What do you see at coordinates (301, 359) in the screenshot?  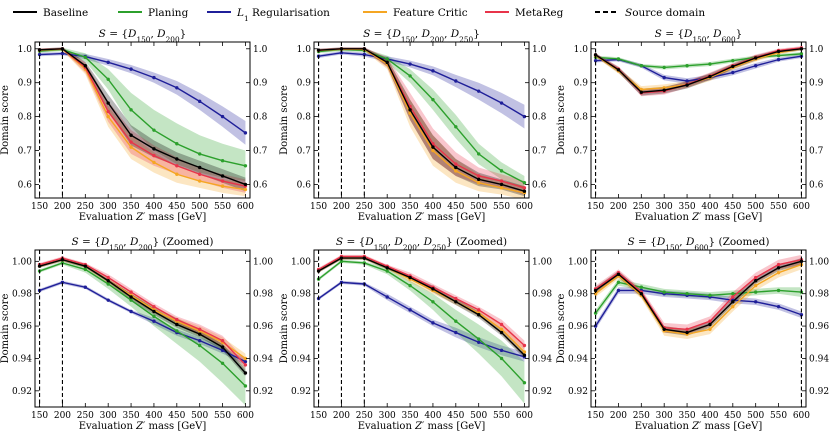 I see `y-tick-label-left-1: 0.94` at bounding box center [301, 359].